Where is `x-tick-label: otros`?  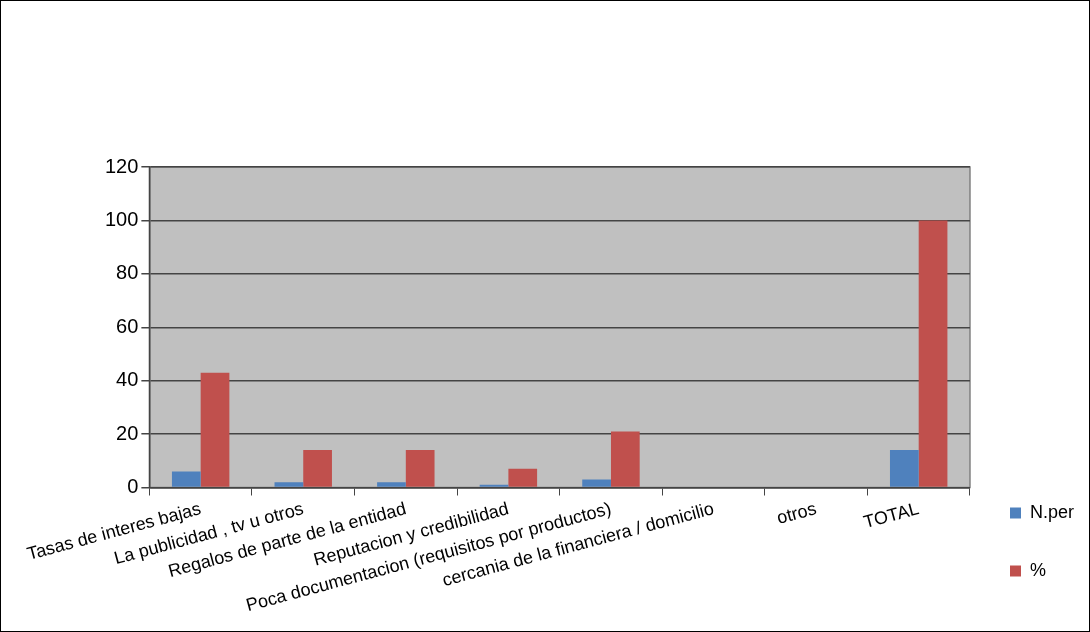 x-tick-label: otros is located at coordinates (796, 513).